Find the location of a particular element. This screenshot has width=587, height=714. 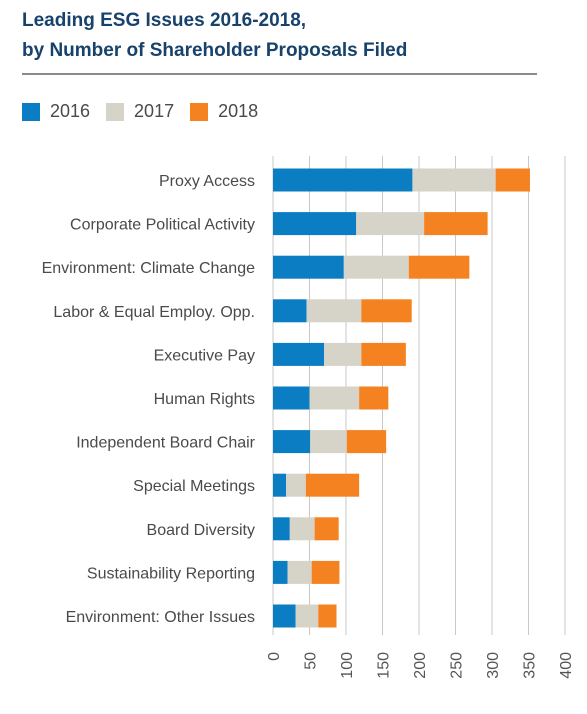

x-tick-label-350: 350 is located at coordinates (530, 665).